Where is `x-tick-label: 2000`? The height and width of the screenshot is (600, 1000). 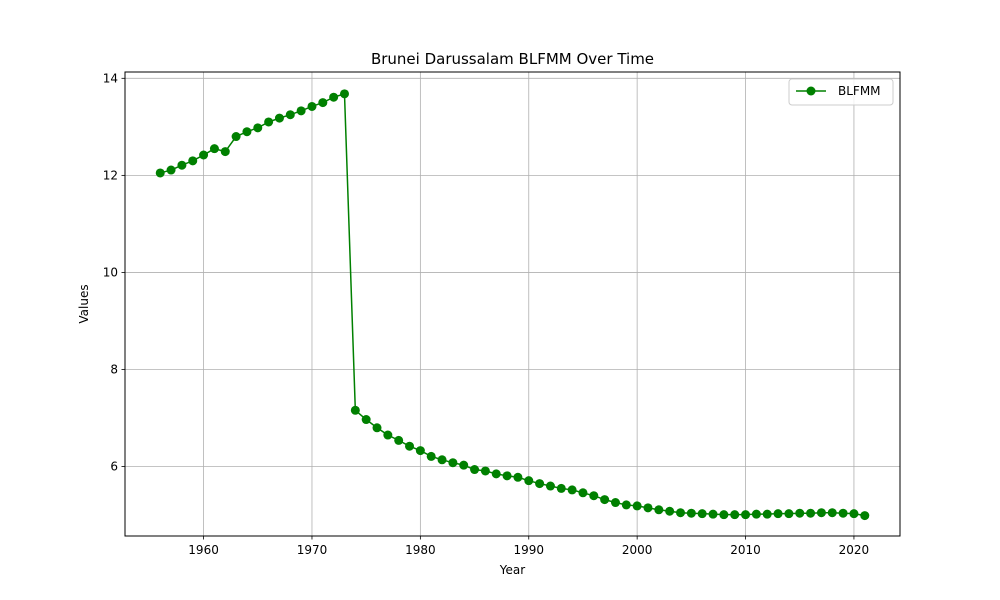
x-tick-label: 2000 is located at coordinates (637, 550).